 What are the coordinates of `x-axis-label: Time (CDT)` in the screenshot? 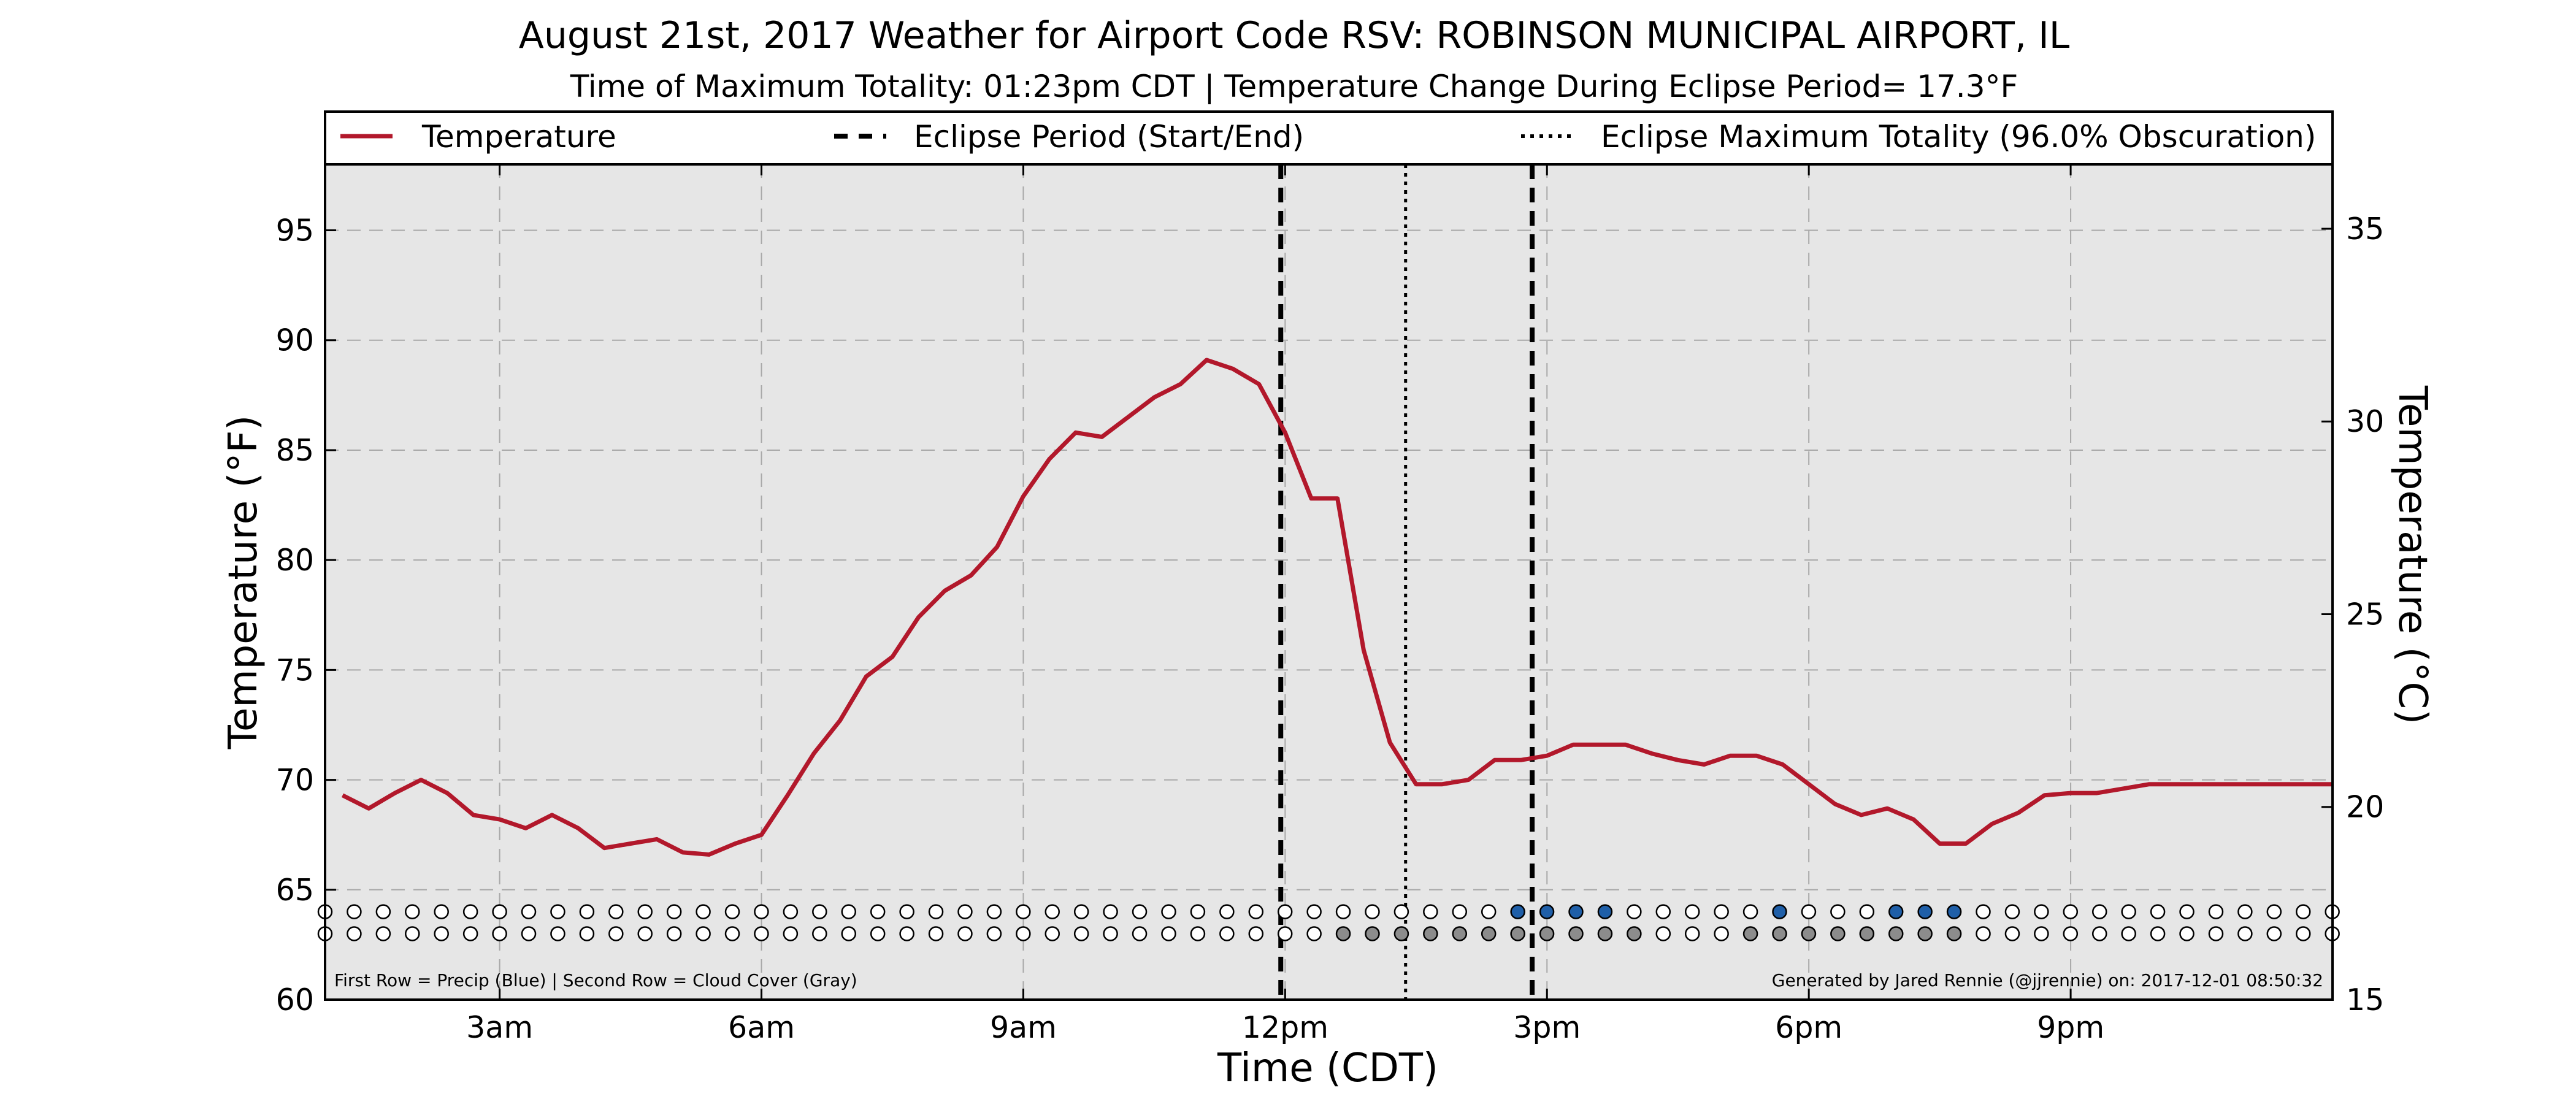 It's located at (1327, 1068).